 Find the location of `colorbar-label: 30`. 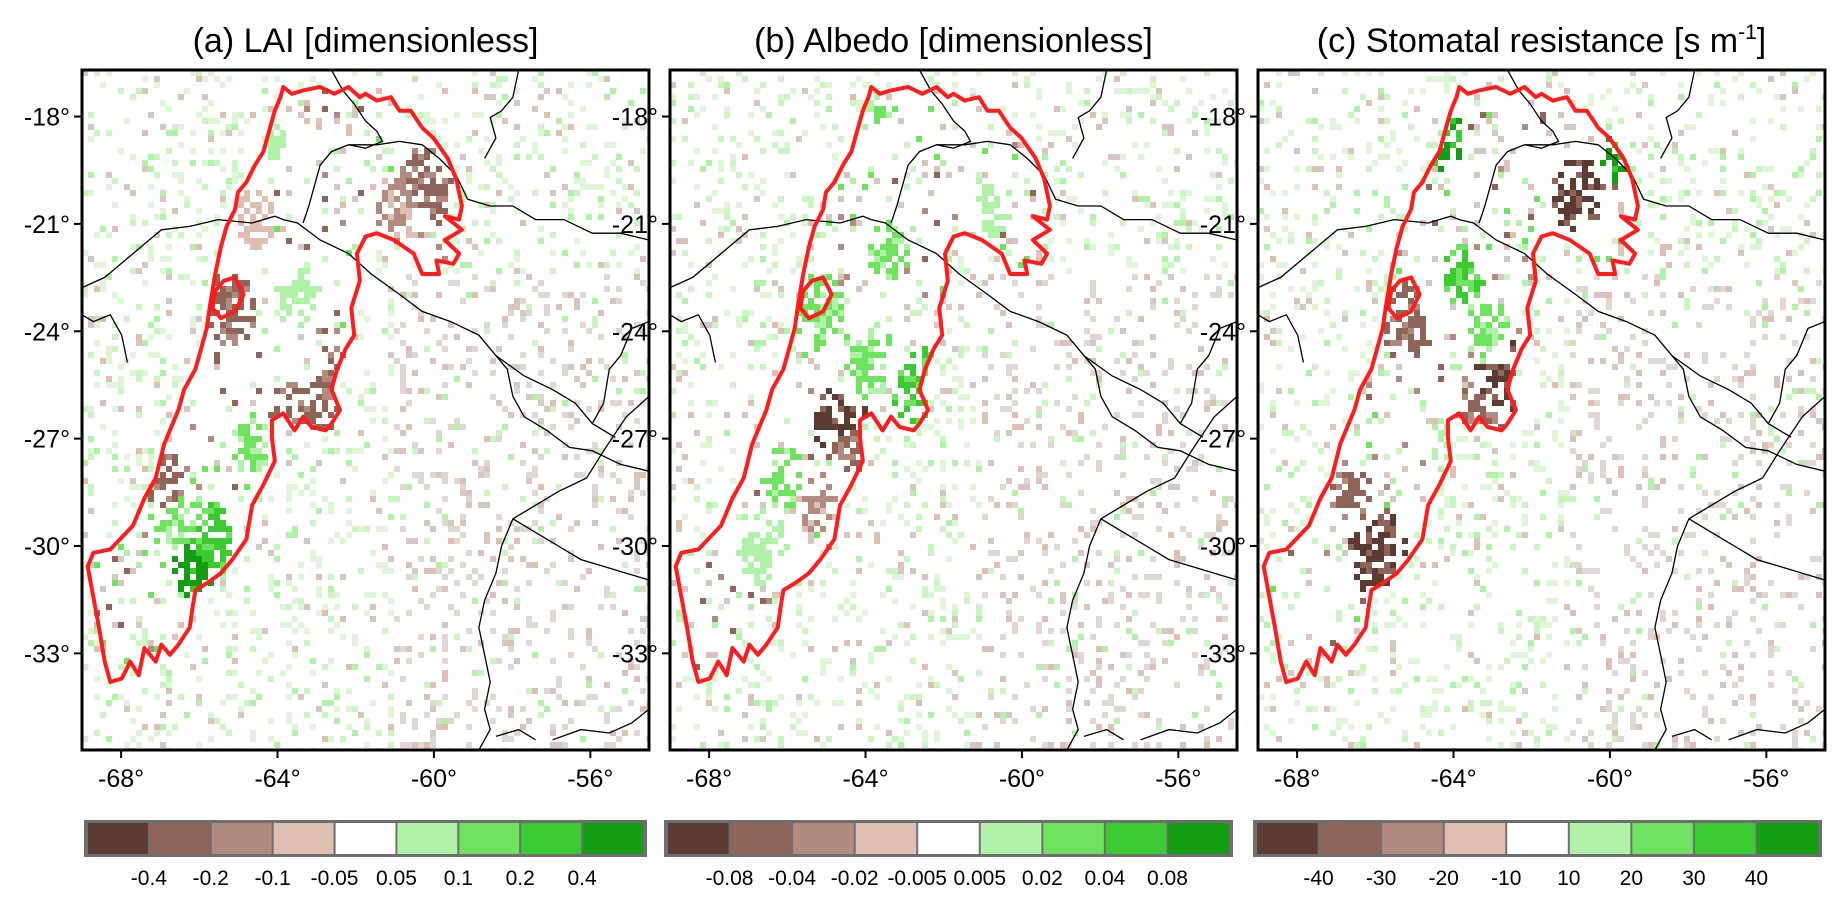

colorbar-label: 30 is located at coordinates (1693, 878).